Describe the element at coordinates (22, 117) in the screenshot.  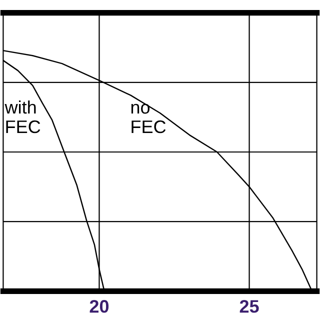
I see `annotation: with FEC` at that location.